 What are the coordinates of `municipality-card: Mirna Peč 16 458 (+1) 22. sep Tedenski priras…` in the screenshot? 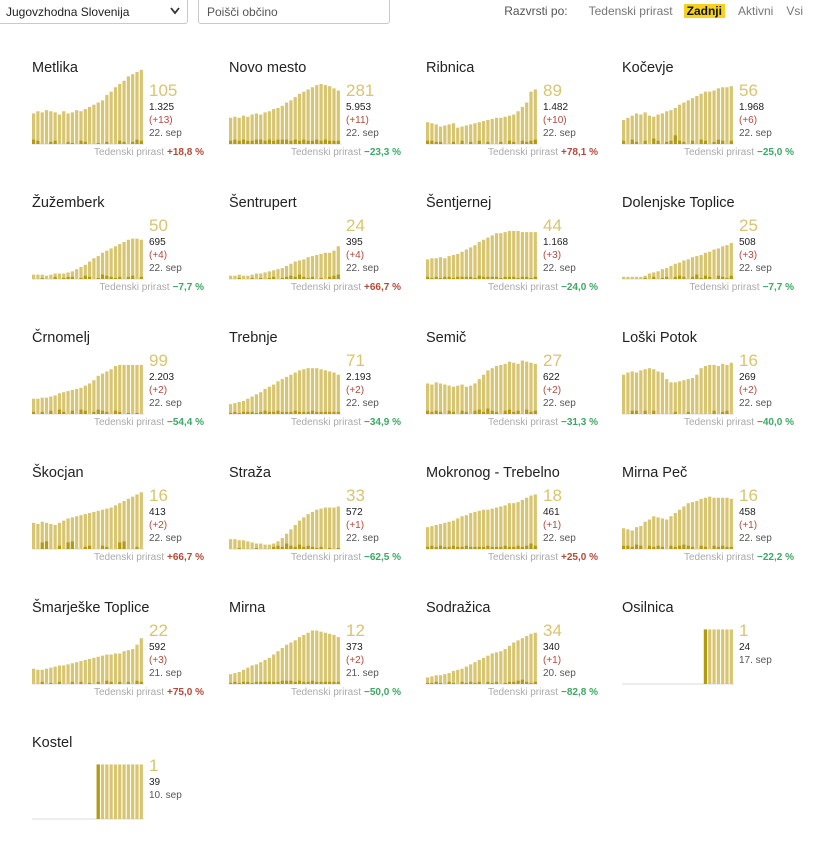 It's located at (708, 525).